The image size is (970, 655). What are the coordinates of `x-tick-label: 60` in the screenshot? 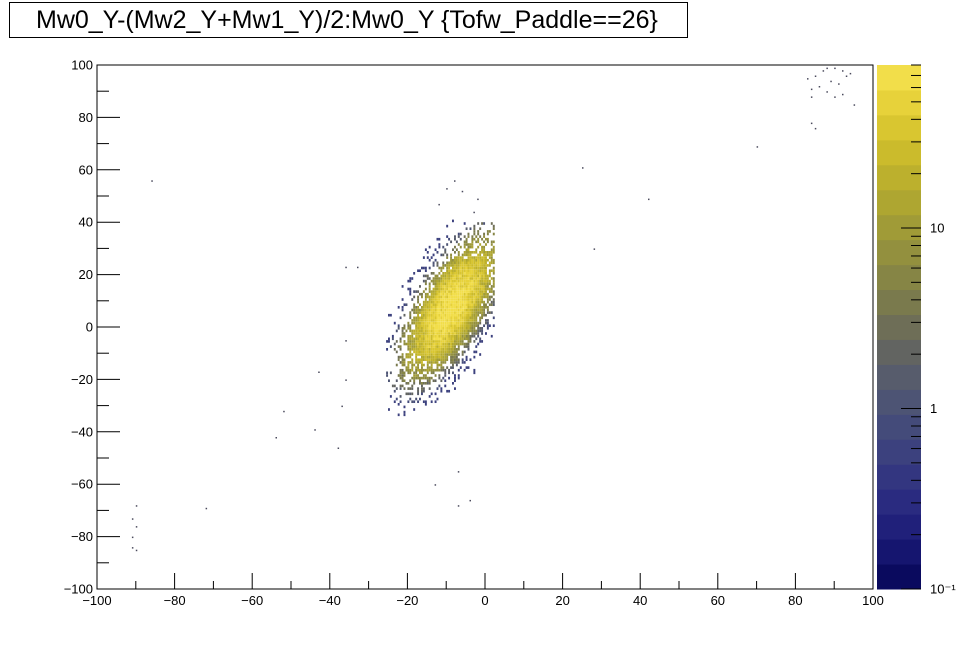 It's located at (718, 600).